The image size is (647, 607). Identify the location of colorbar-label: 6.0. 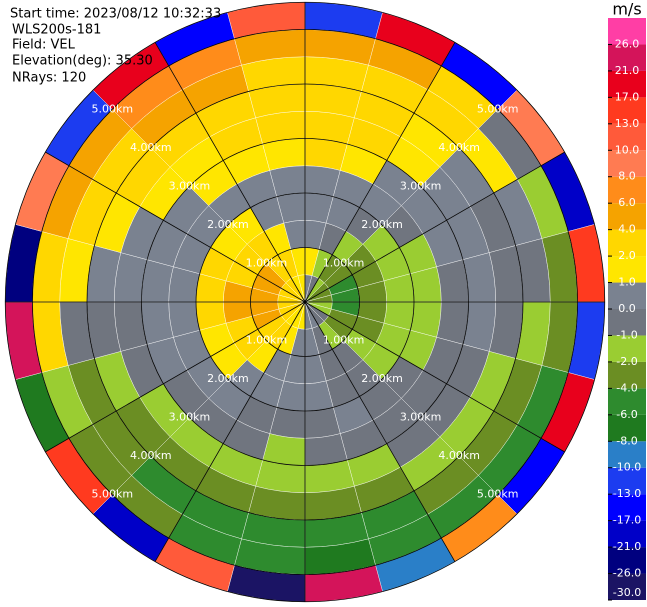
(627, 202).